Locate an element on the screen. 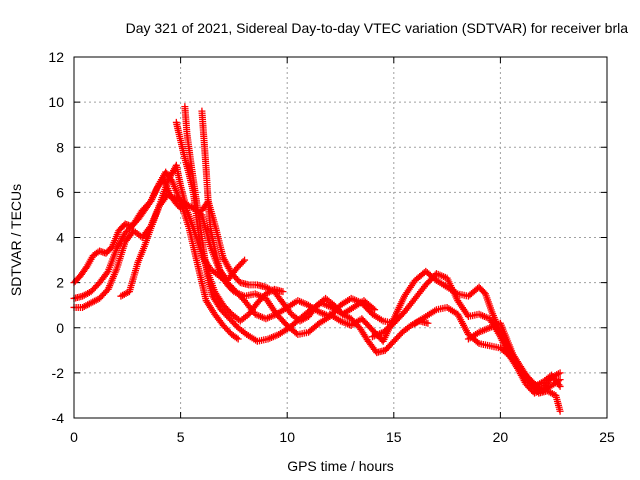 The width and height of the screenshot is (640, 480). x-tick-label: 0 is located at coordinates (74, 437).